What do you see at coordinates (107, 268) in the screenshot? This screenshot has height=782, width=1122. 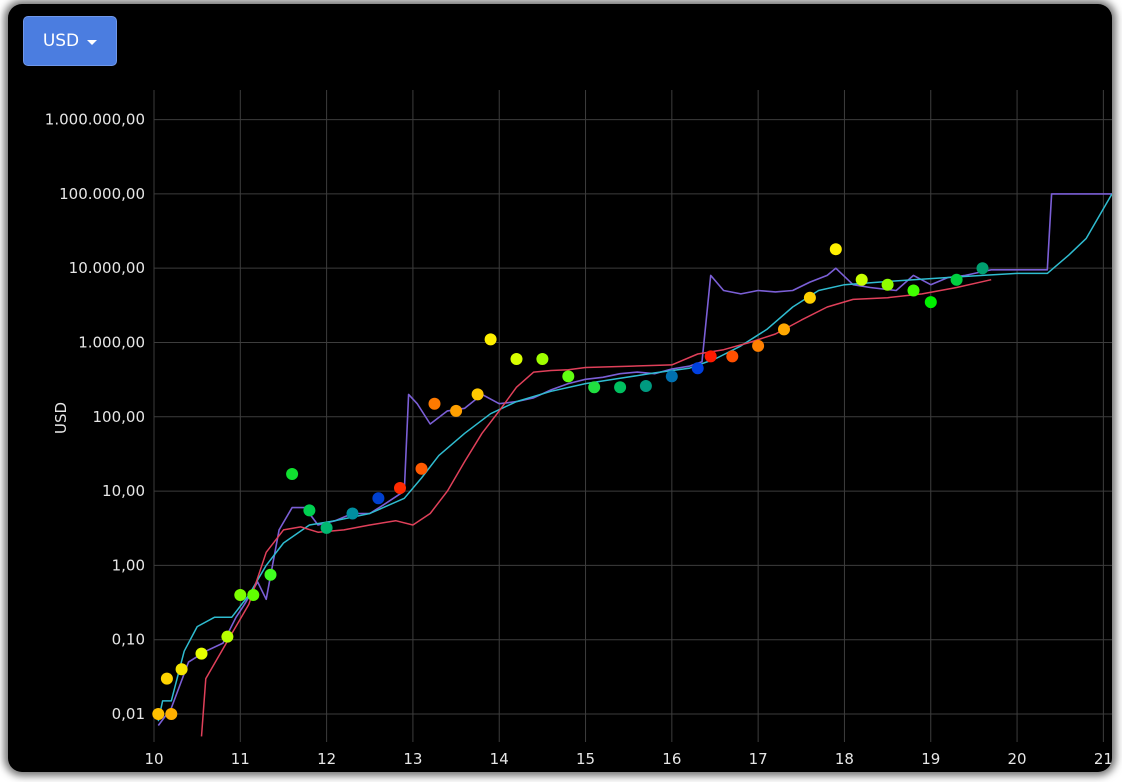 I see `y-tick-label: 10.000,00` at bounding box center [107, 268].